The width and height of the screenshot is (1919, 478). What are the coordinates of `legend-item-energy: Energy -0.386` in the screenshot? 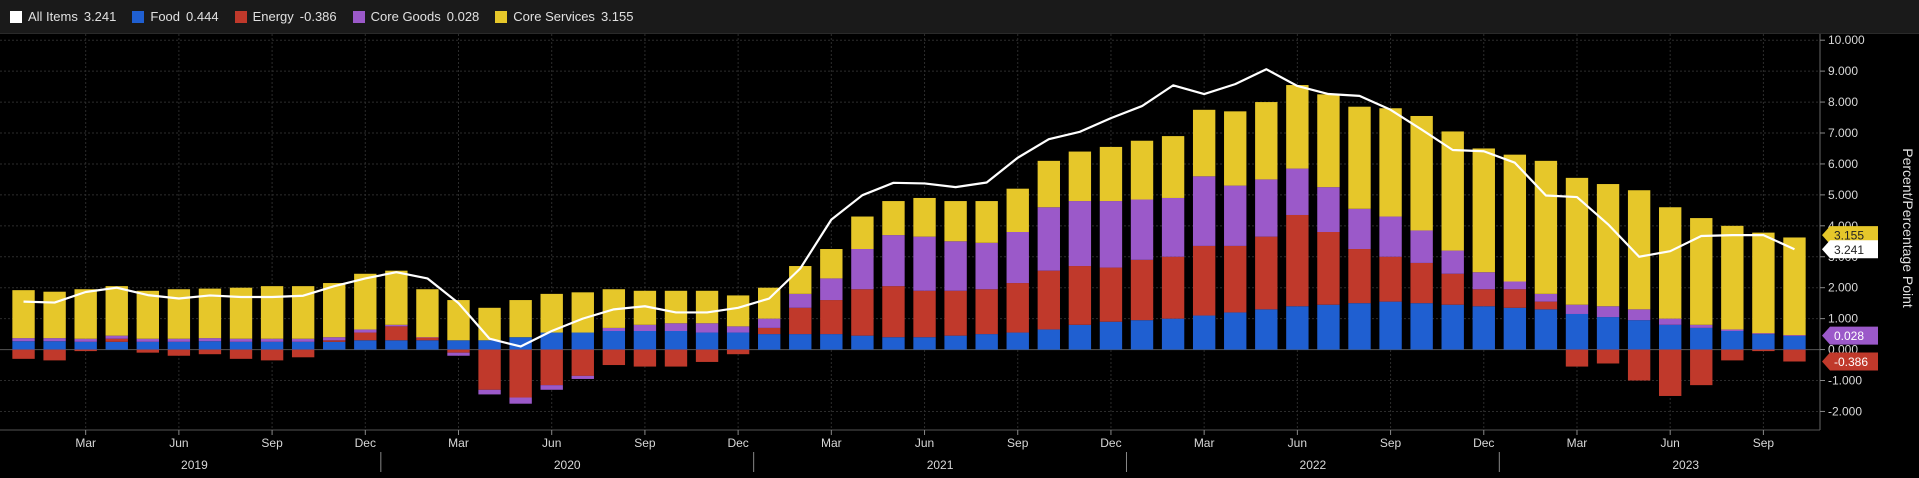 It's located at (288, 16).